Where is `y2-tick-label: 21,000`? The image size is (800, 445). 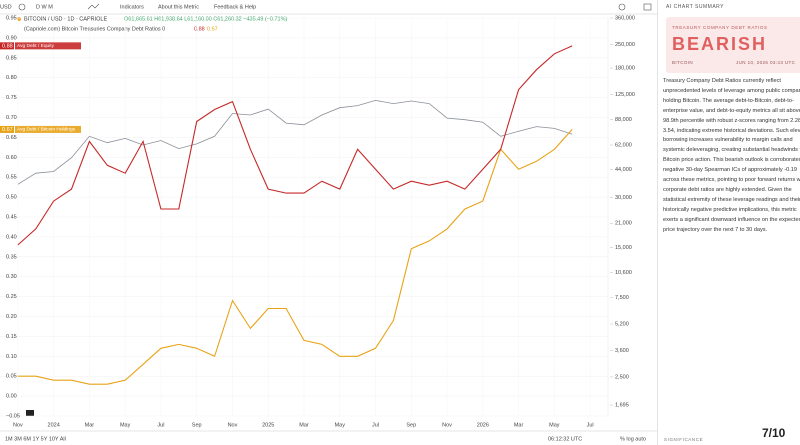
y2-tick-label: 21,000 is located at coordinates (623, 224).